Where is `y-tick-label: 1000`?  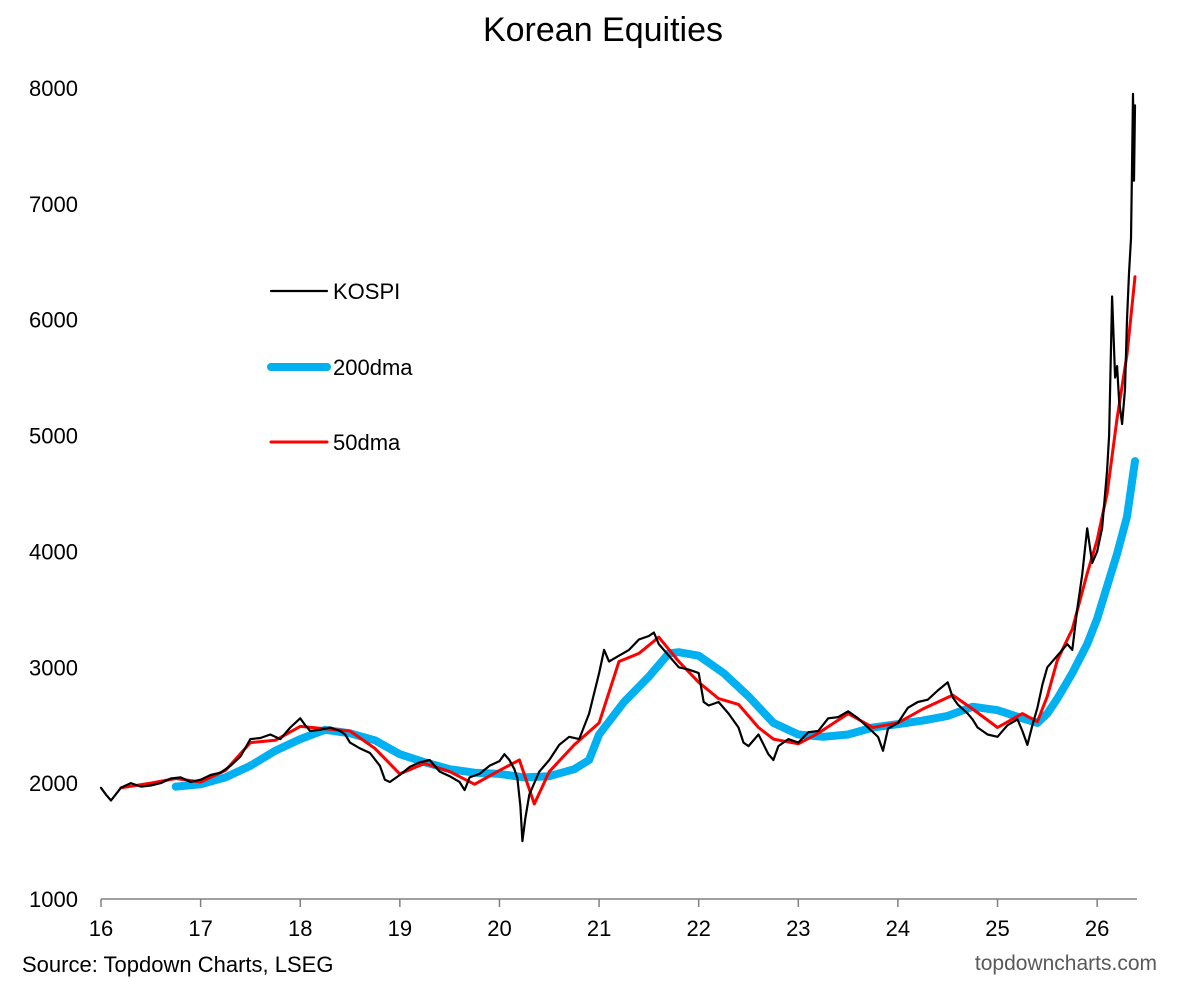 y-tick-label: 1000 is located at coordinates (53, 899).